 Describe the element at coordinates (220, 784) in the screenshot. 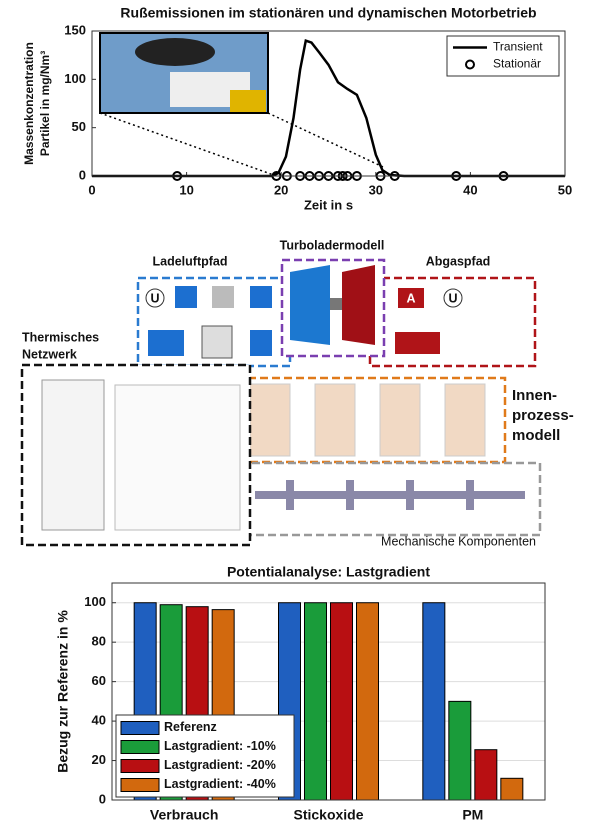

I see `legend-label: Lastgradient: -40%` at that location.